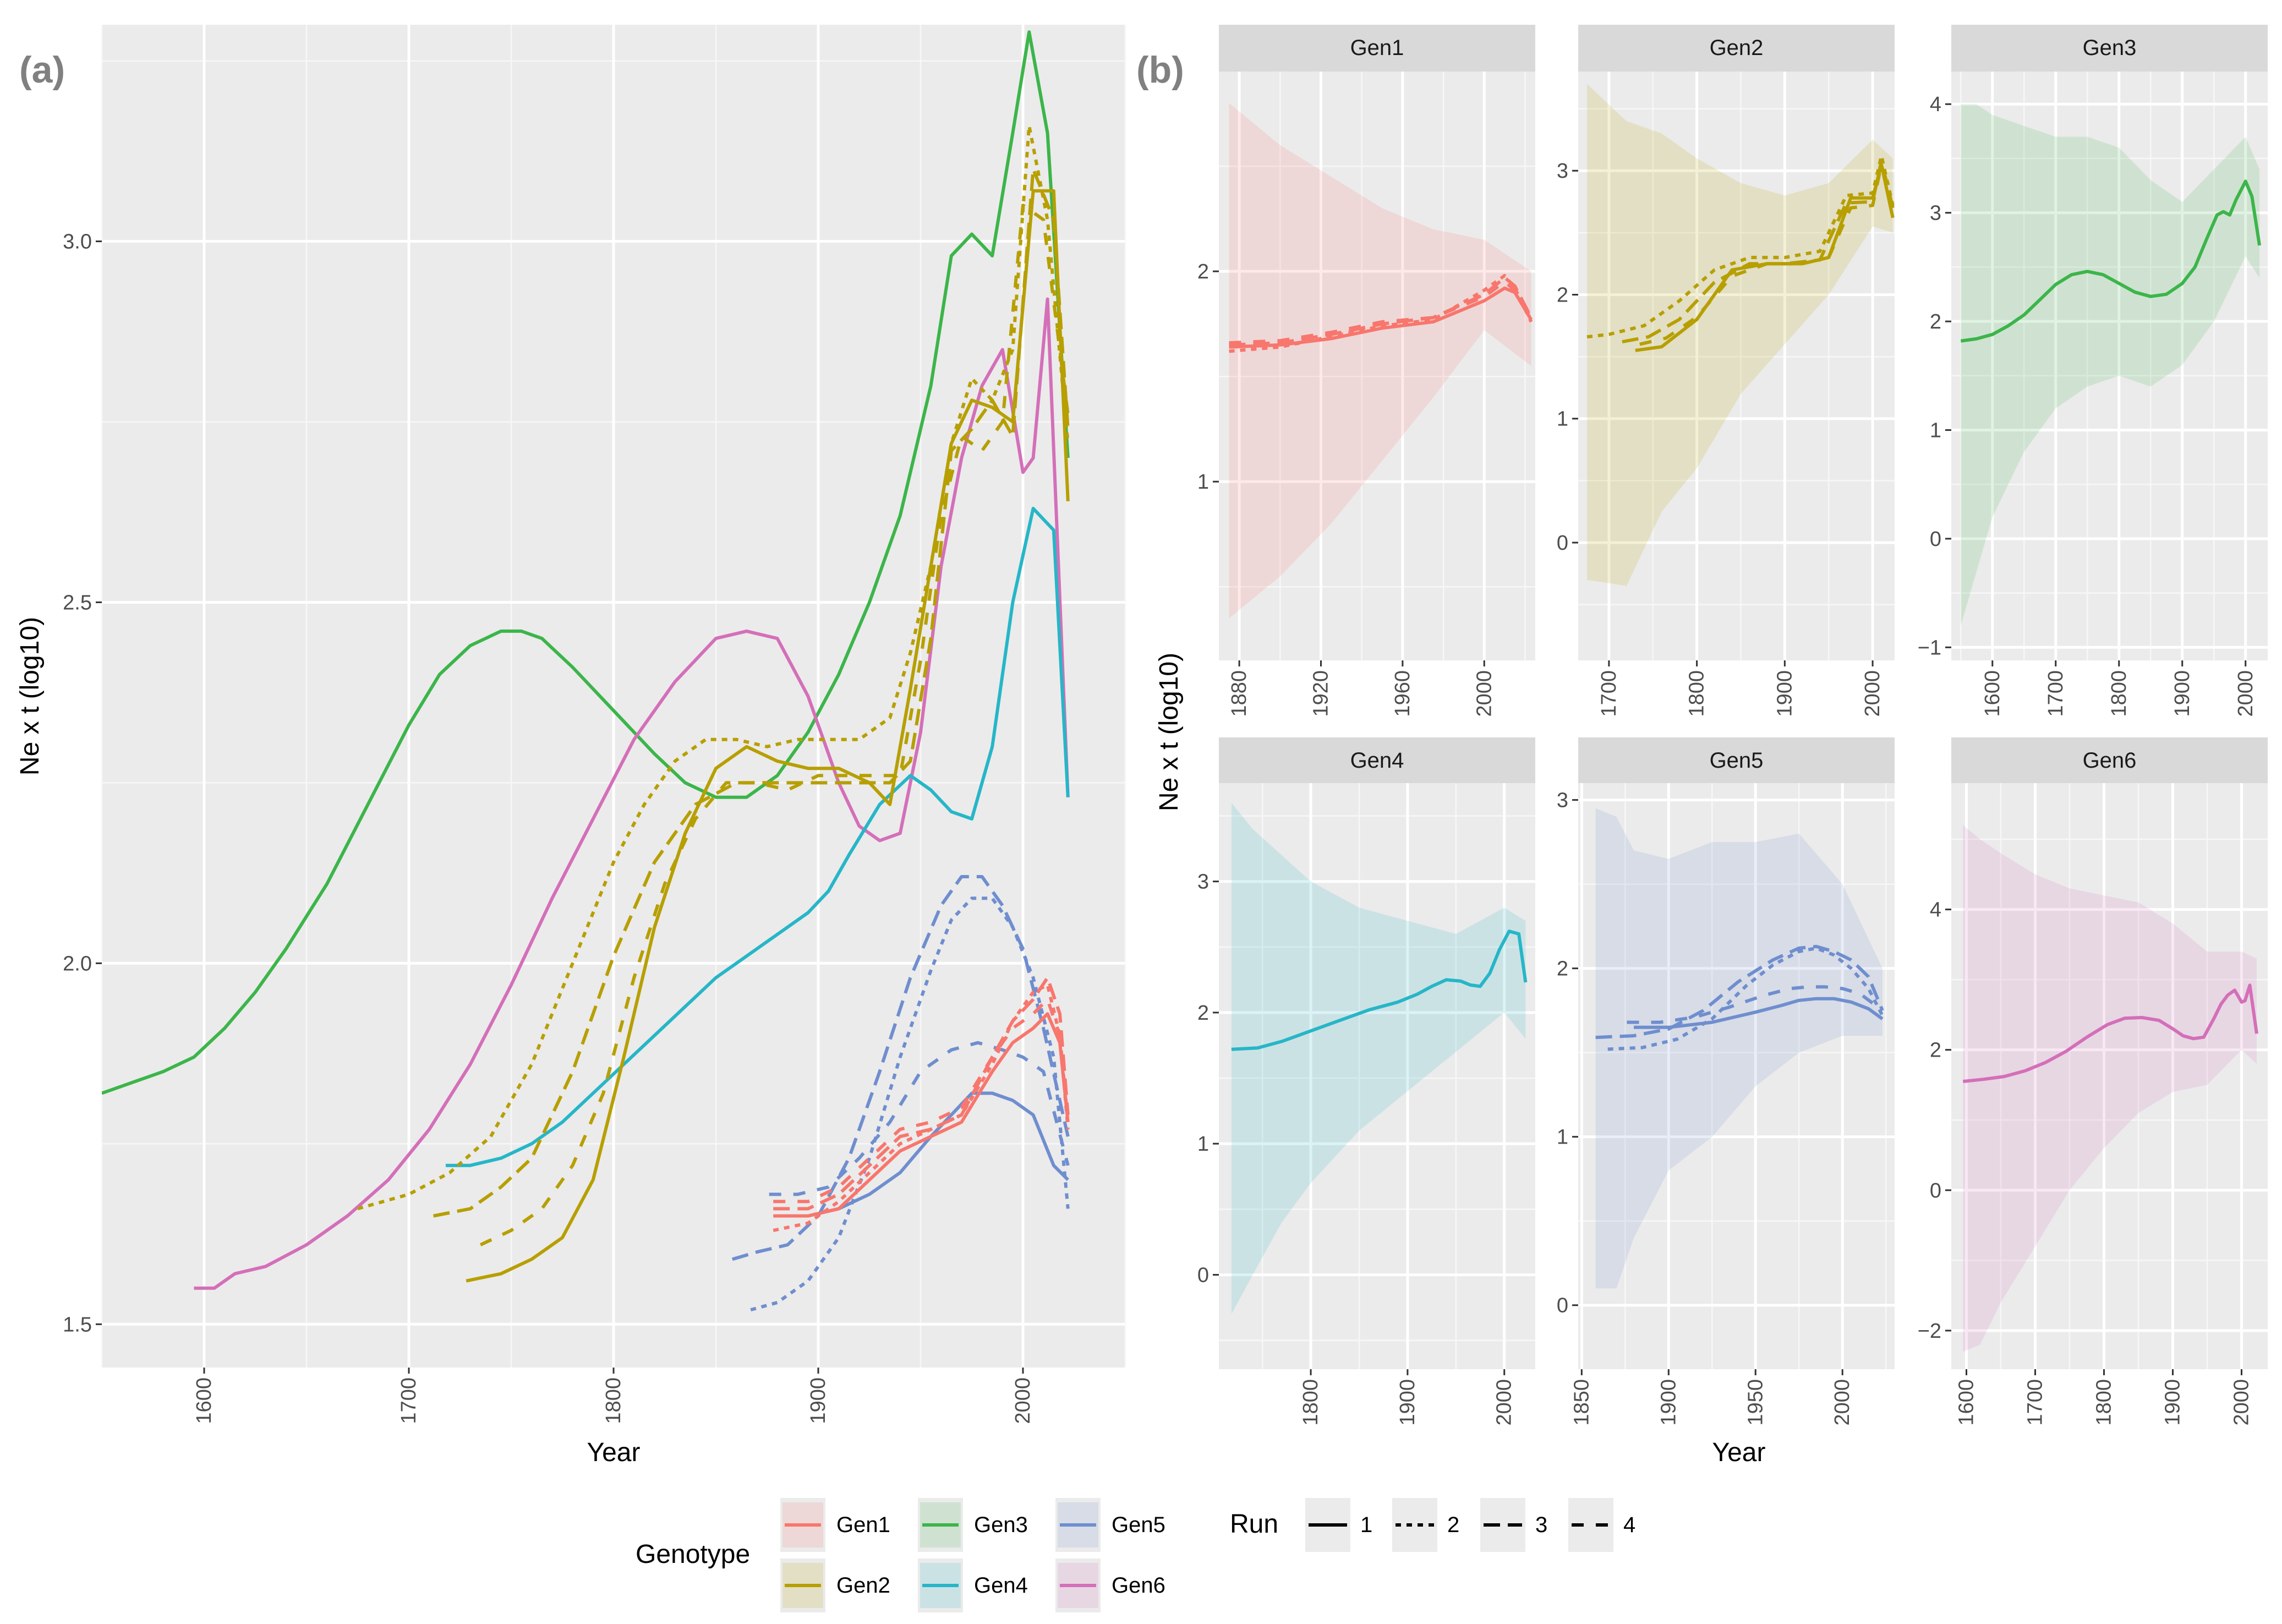 Image resolution: width=2282 pixels, height=1624 pixels. Describe the element at coordinates (1402, 693) in the screenshot. I see `facet-gen1-x-tick-label: 1960` at that location.